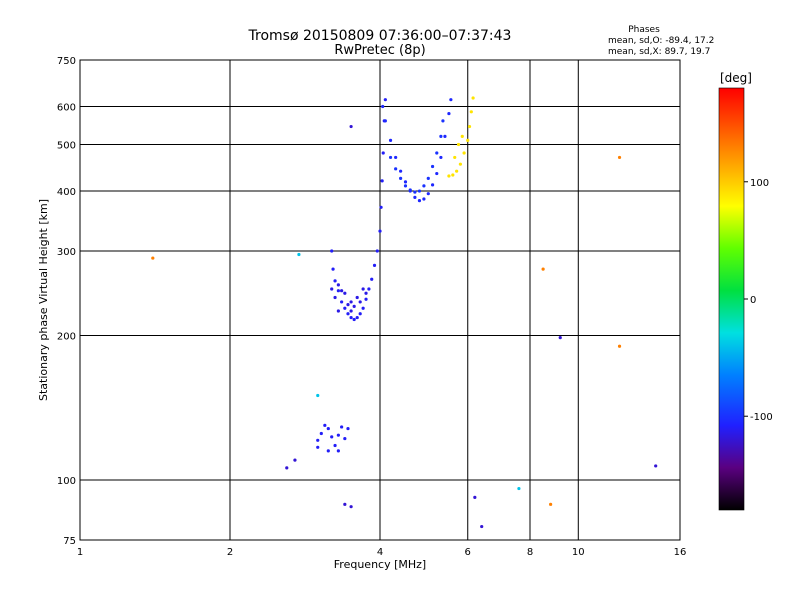 Image resolution: width=800 pixels, height=600 pixels. What do you see at coordinates (379, 50) in the screenshot?
I see `chart-subtitle: RwPretec (8p)` at bounding box center [379, 50].